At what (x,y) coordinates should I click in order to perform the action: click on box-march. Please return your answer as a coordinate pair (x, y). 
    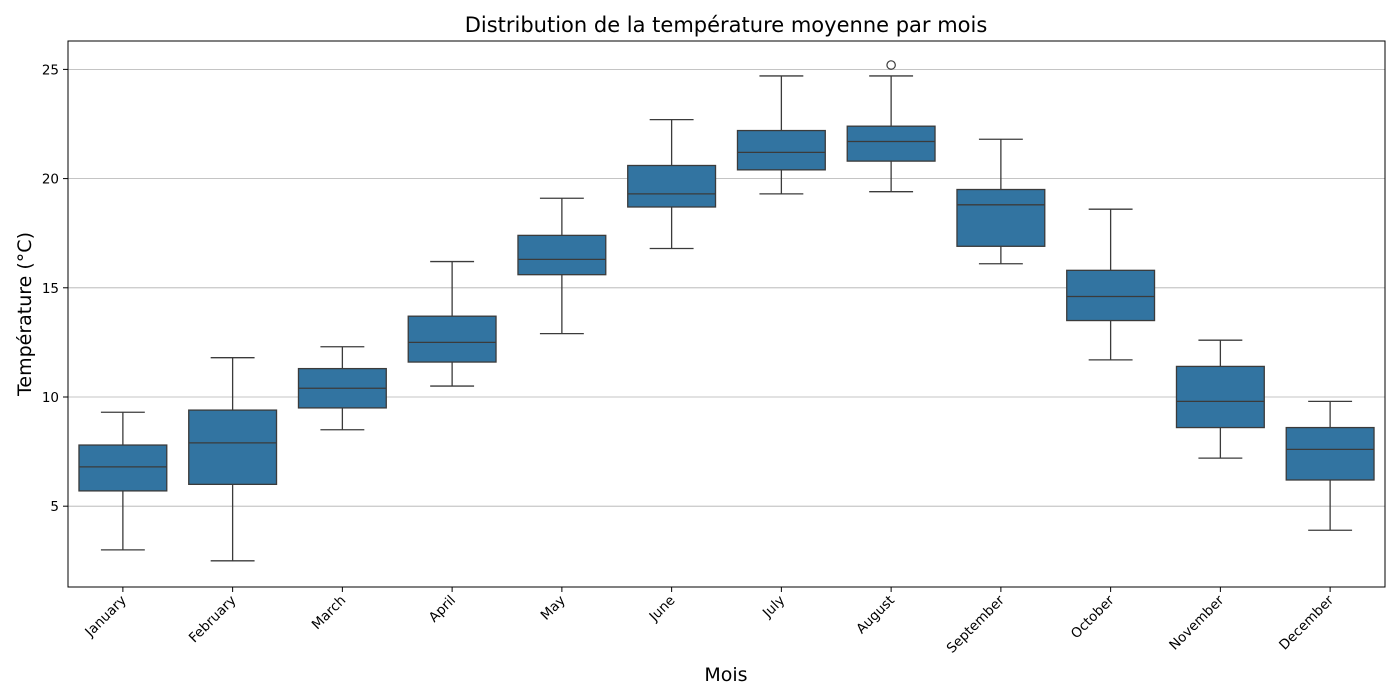
    Looking at the image, I should click on (342, 388).